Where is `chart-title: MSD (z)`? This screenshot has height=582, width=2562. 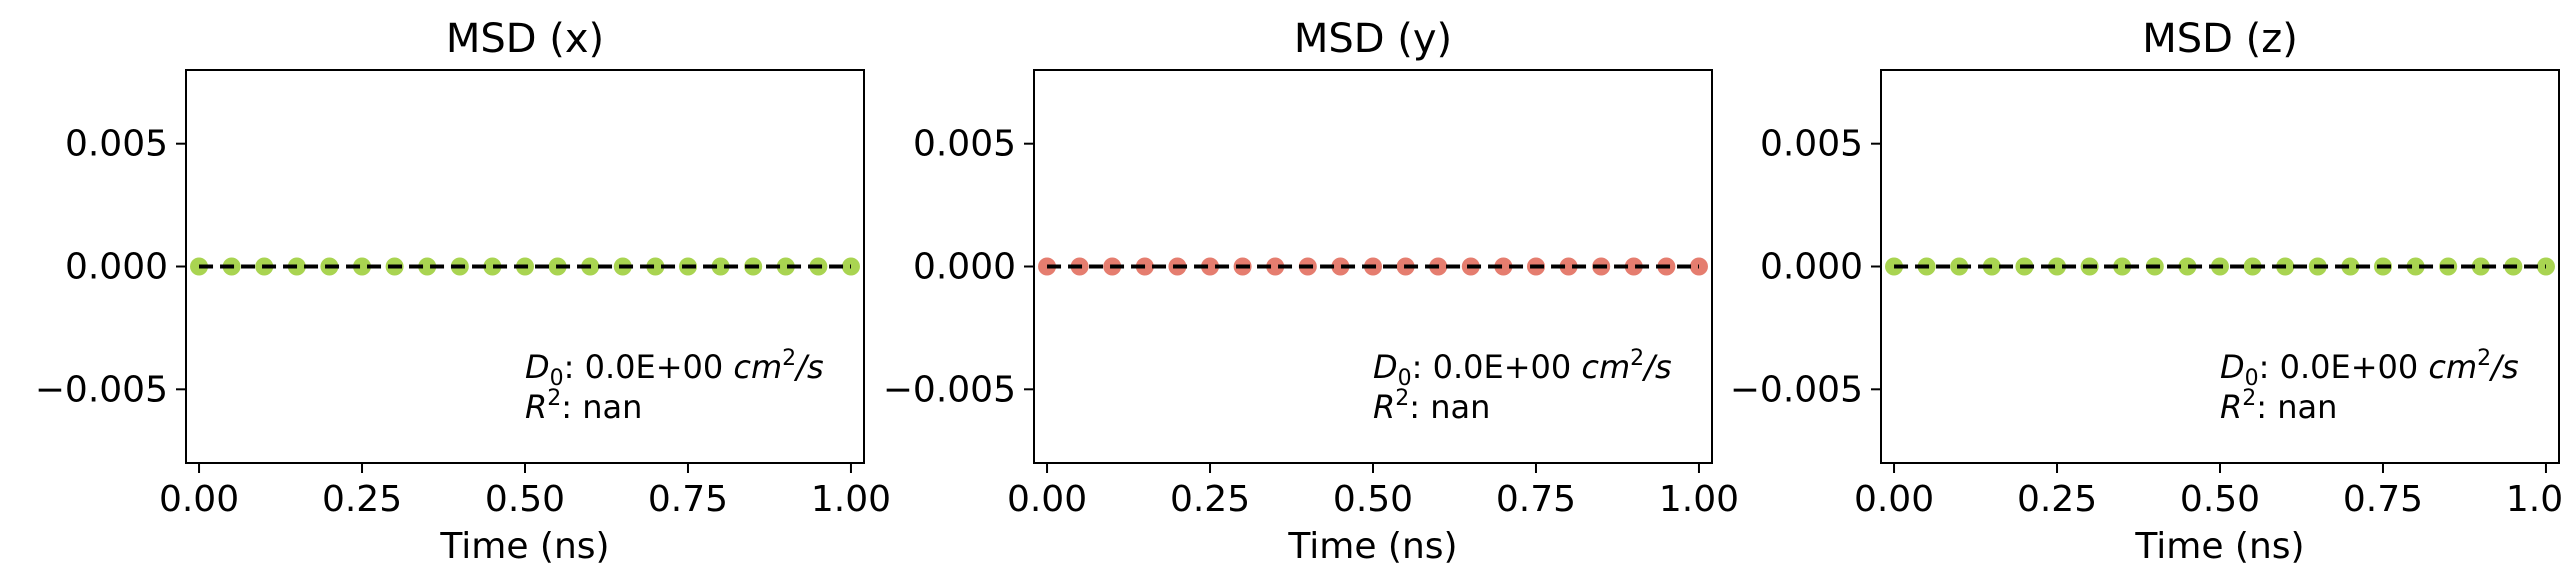
chart-title: MSD (z) is located at coordinates (2220, 39).